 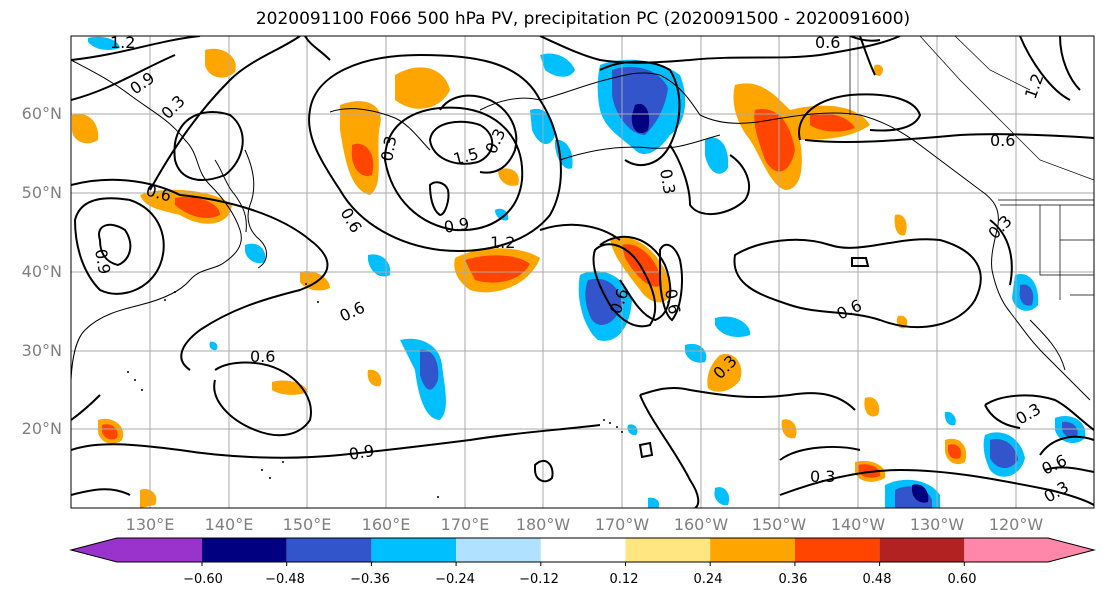 What do you see at coordinates (622, 524) in the screenshot?
I see `lon-label-170w: 170°W` at bounding box center [622, 524].